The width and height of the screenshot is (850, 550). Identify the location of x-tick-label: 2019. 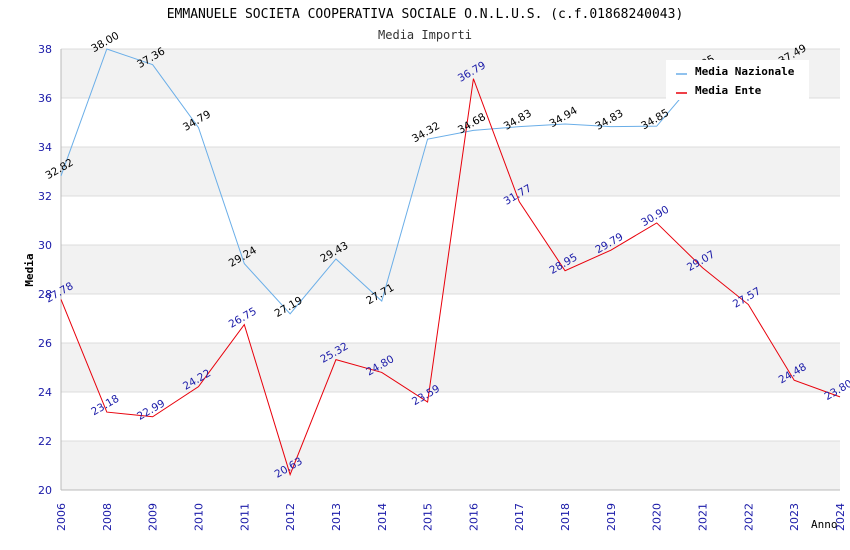
(611, 517).